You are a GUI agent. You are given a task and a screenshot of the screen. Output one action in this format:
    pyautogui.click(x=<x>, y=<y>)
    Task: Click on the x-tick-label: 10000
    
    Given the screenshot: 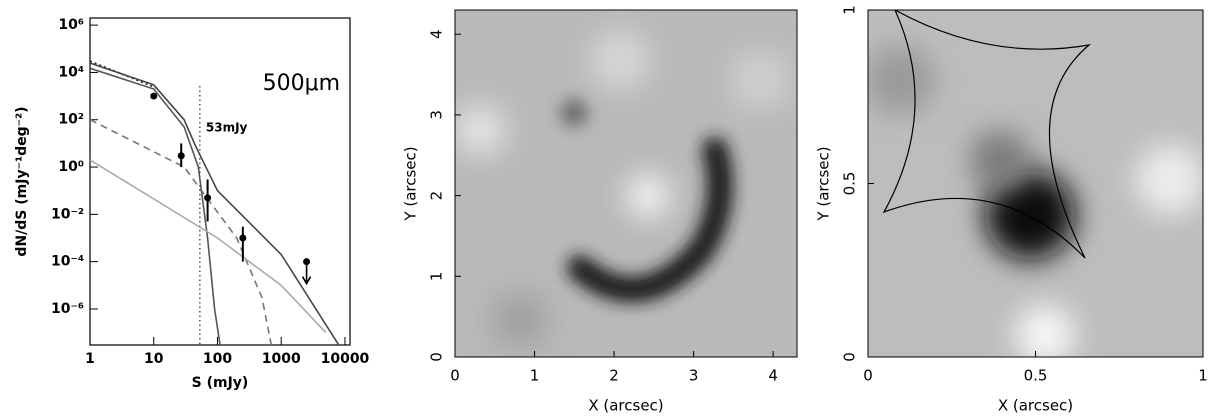 What is the action you would take?
    pyautogui.click(x=345, y=359)
    